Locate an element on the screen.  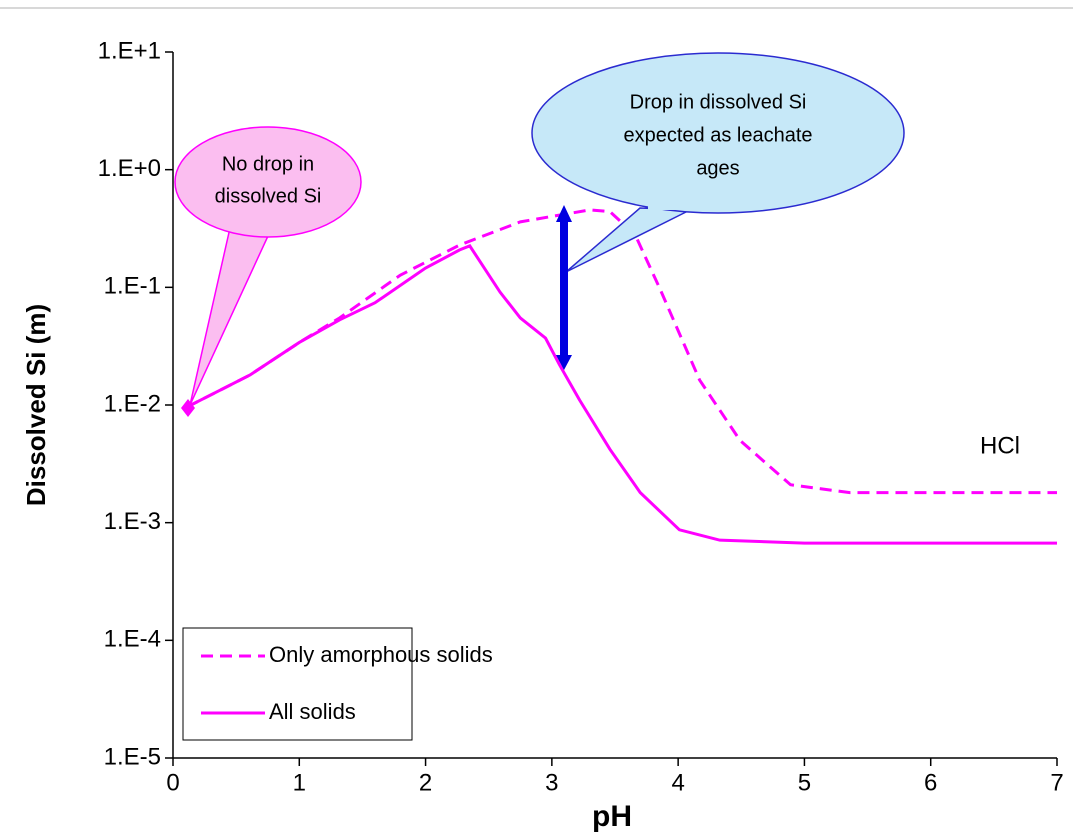
x-tick-label: 2 is located at coordinates (425, 782).